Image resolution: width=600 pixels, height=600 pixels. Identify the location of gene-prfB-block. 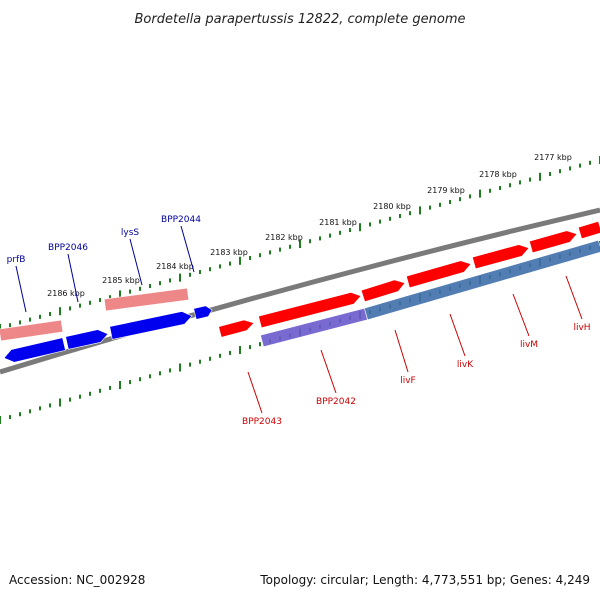
(34, 350).